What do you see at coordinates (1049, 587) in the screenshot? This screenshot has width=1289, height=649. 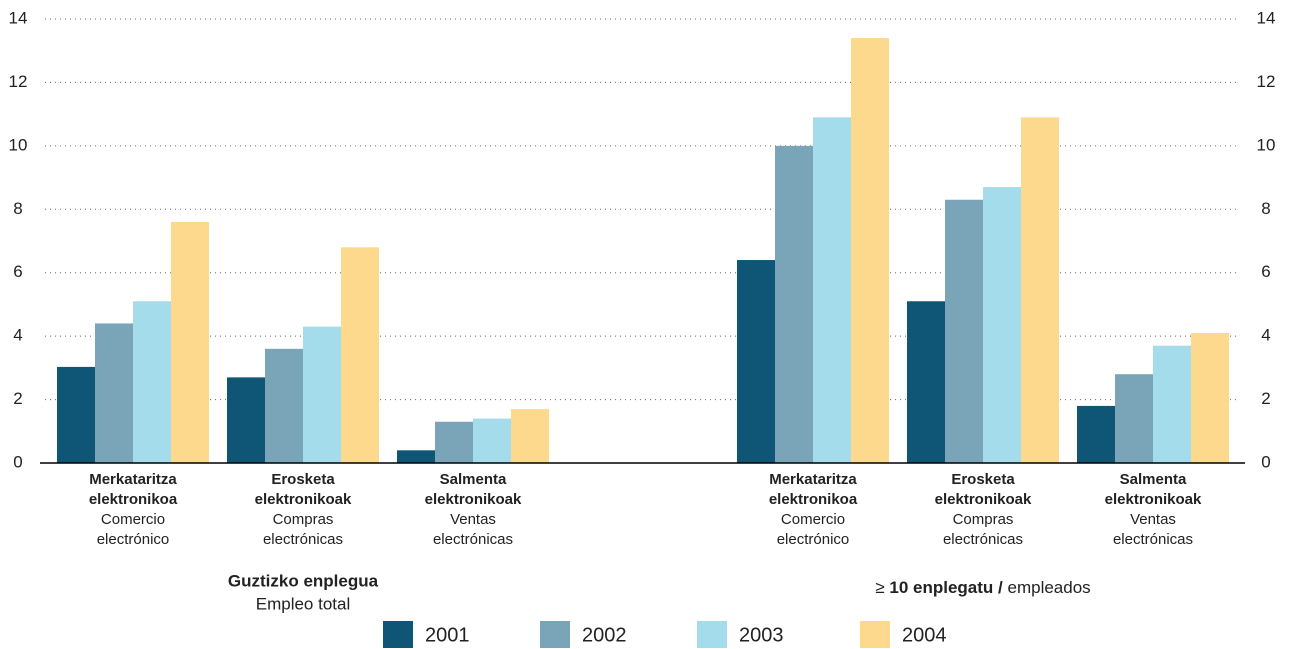 I see `group-subtitle: empleados` at bounding box center [1049, 587].